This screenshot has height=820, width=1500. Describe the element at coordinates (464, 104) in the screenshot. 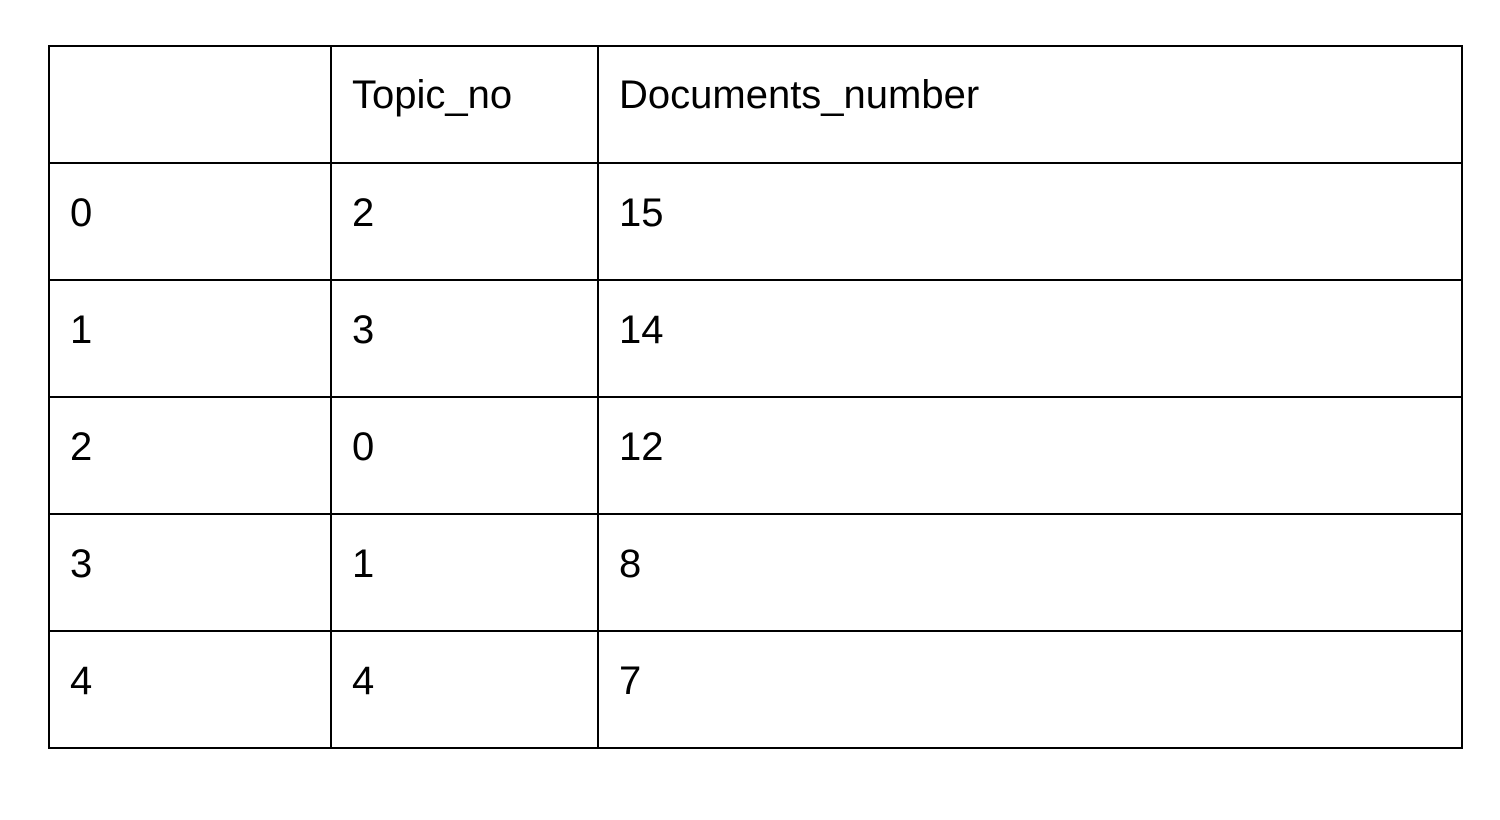

I see `header-topic-no: Topic_no` at that location.